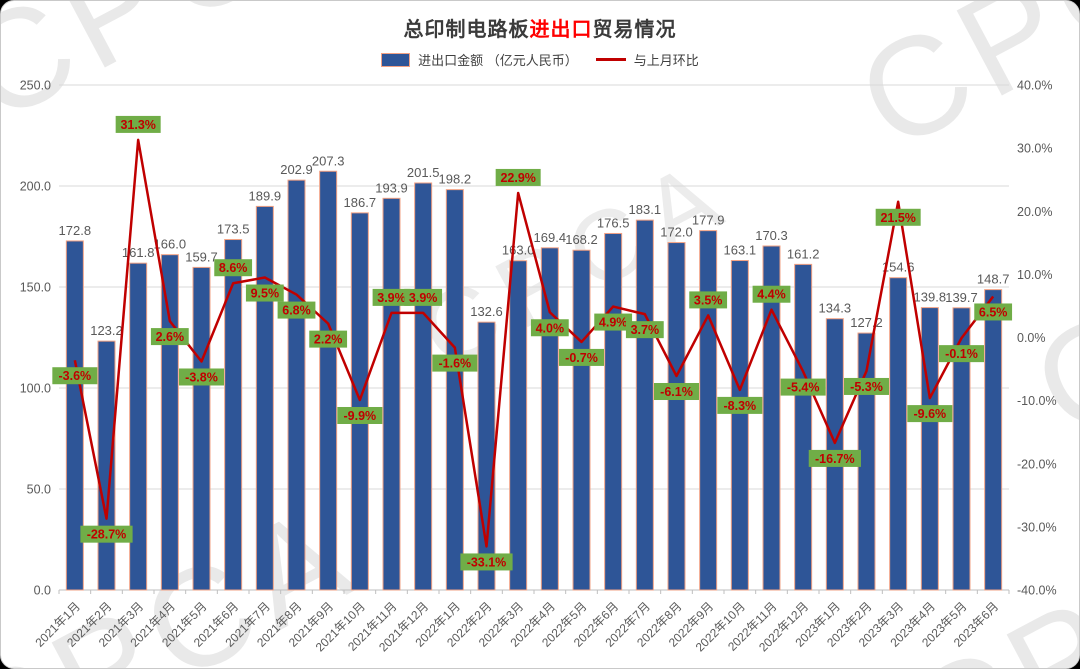 Image resolution: width=1080 pixels, height=669 pixels. Describe the element at coordinates (360, 202) in the screenshot. I see `bar-value-label: 186.7` at that location.